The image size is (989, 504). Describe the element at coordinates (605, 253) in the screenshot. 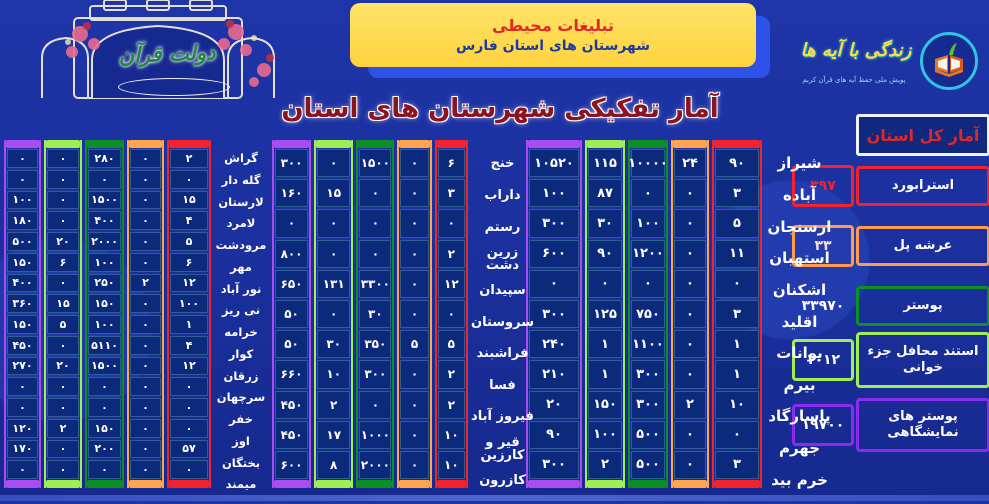

I see `table-cell: ۹۰` at that location.